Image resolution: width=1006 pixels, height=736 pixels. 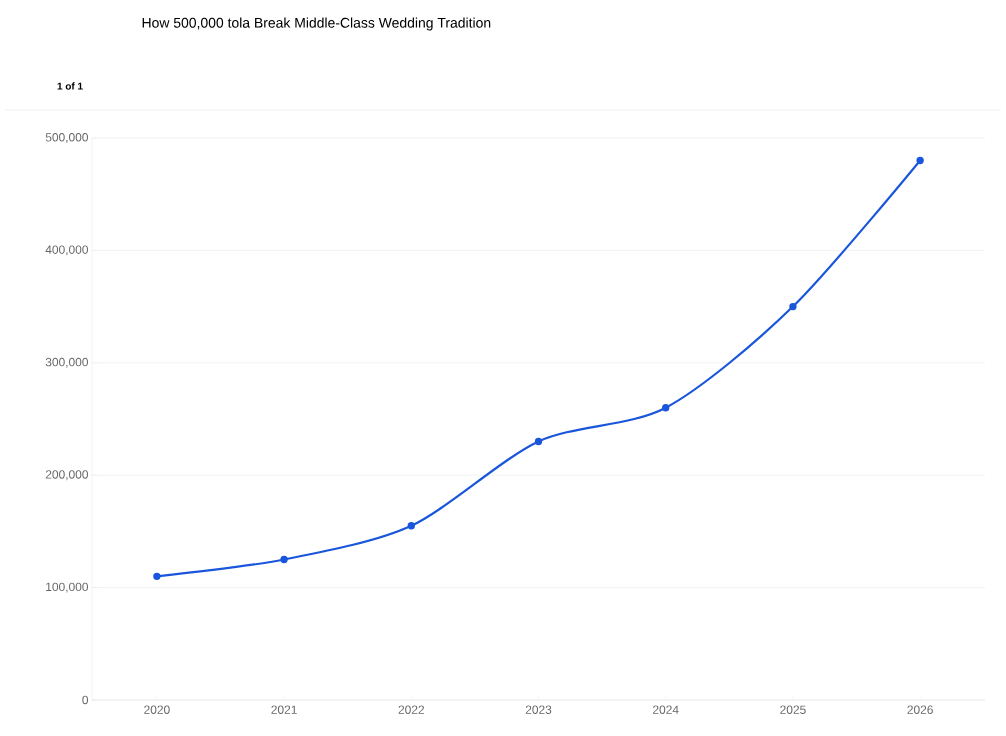 I want to click on x-tick-label: 2026, so click(x=920, y=709).